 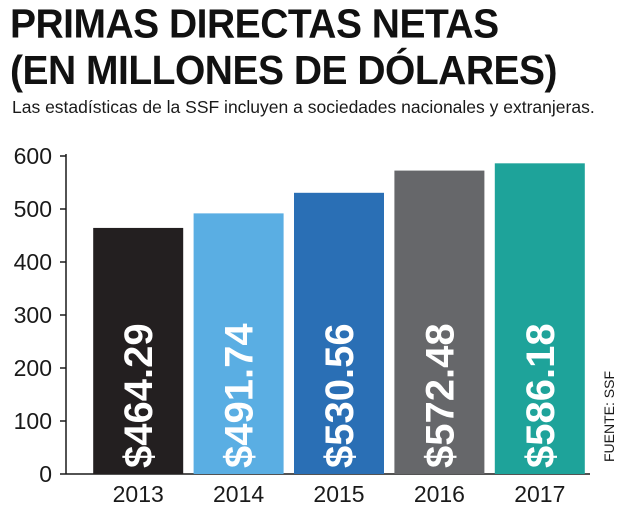 What do you see at coordinates (541, 395) in the screenshot?
I see `data-label: $586.18` at bounding box center [541, 395].